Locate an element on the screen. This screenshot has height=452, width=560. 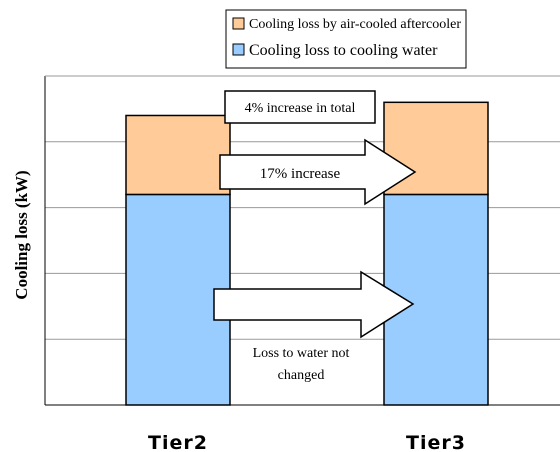
annotation-water-arrow is located at coordinates (314, 304).